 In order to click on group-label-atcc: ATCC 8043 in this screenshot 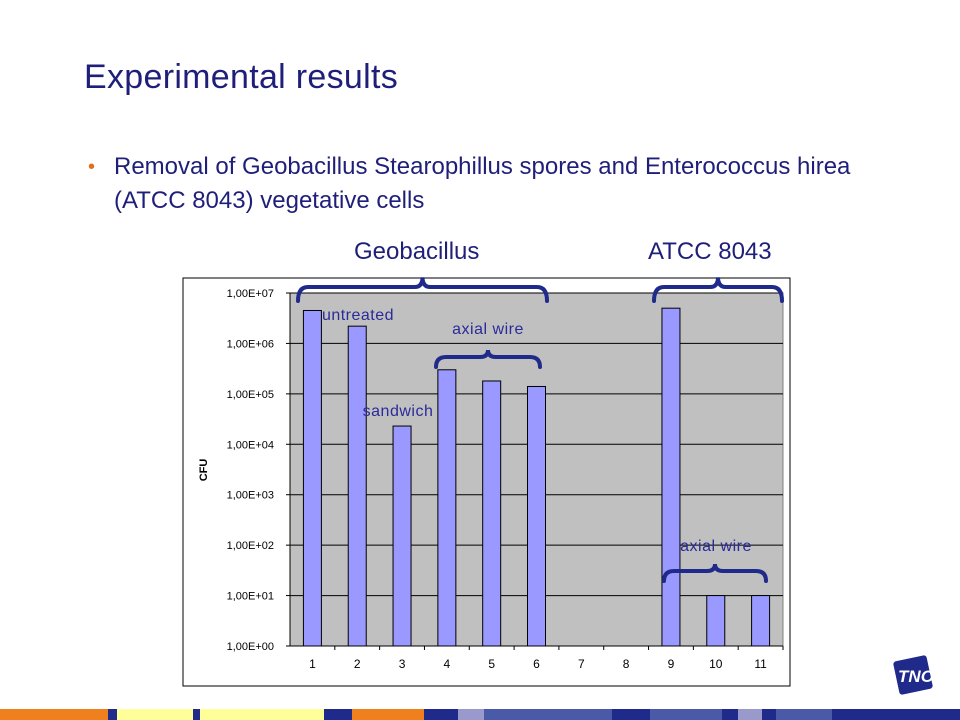, I will do `click(710, 251)`.